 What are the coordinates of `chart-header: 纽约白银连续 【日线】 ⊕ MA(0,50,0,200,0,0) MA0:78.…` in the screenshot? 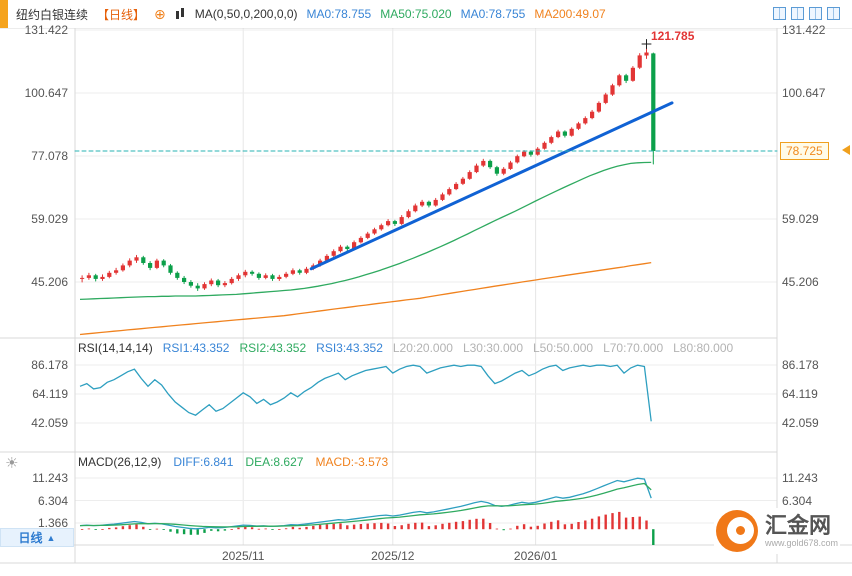 It's located at (426, 14).